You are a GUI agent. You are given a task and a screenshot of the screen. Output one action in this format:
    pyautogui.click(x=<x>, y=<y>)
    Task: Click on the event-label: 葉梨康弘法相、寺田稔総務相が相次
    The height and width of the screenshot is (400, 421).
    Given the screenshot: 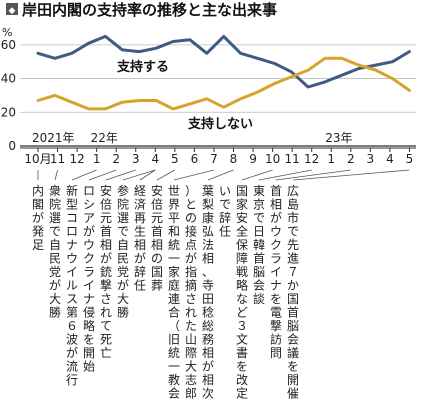 What is the action you would take?
    pyautogui.click(x=208, y=292)
    